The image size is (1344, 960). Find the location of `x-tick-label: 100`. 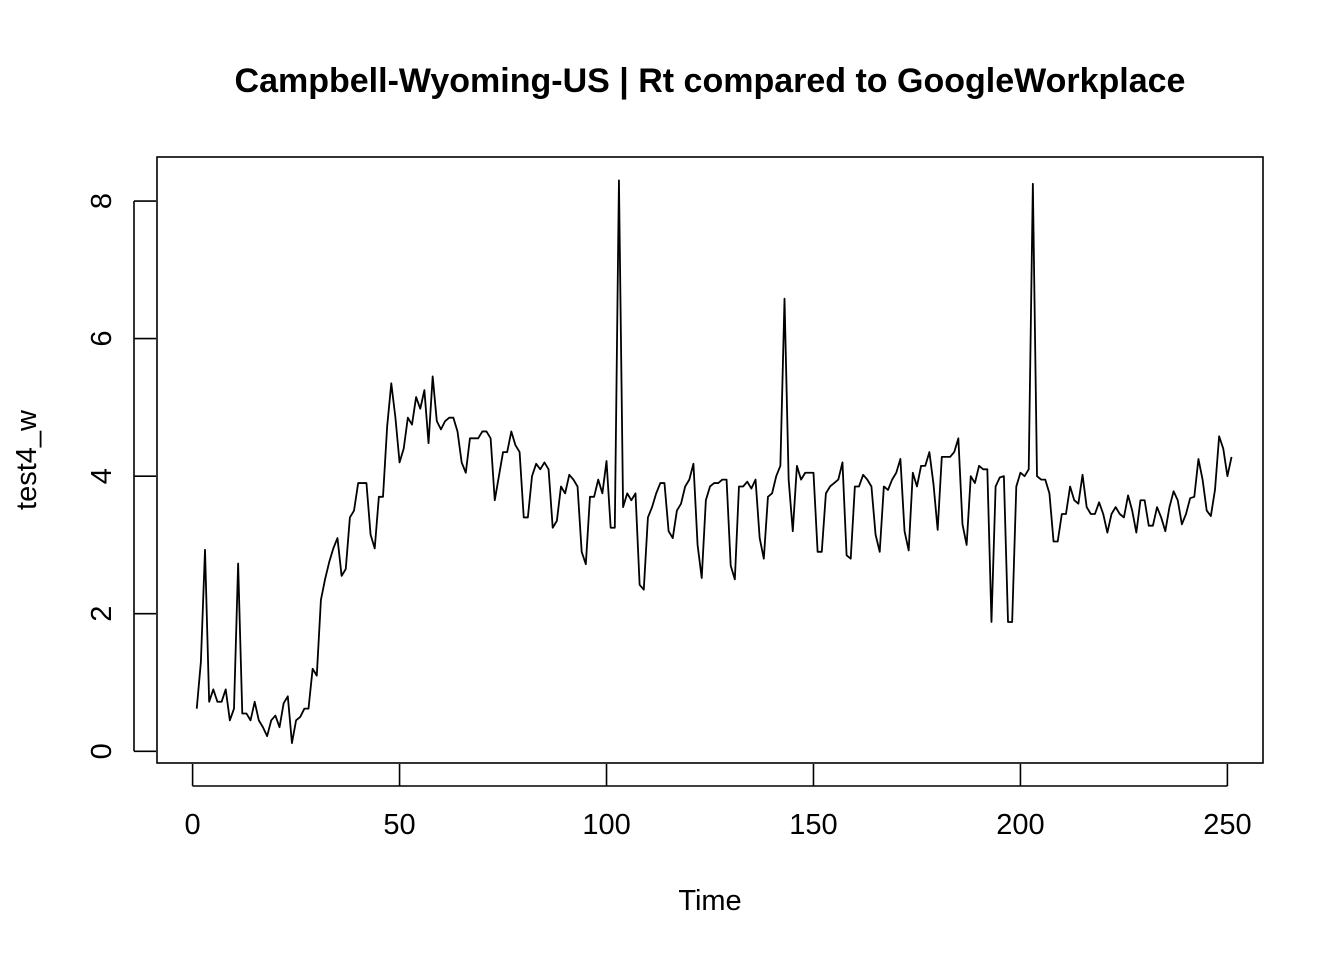

x-tick-label: 100 is located at coordinates (606, 825).